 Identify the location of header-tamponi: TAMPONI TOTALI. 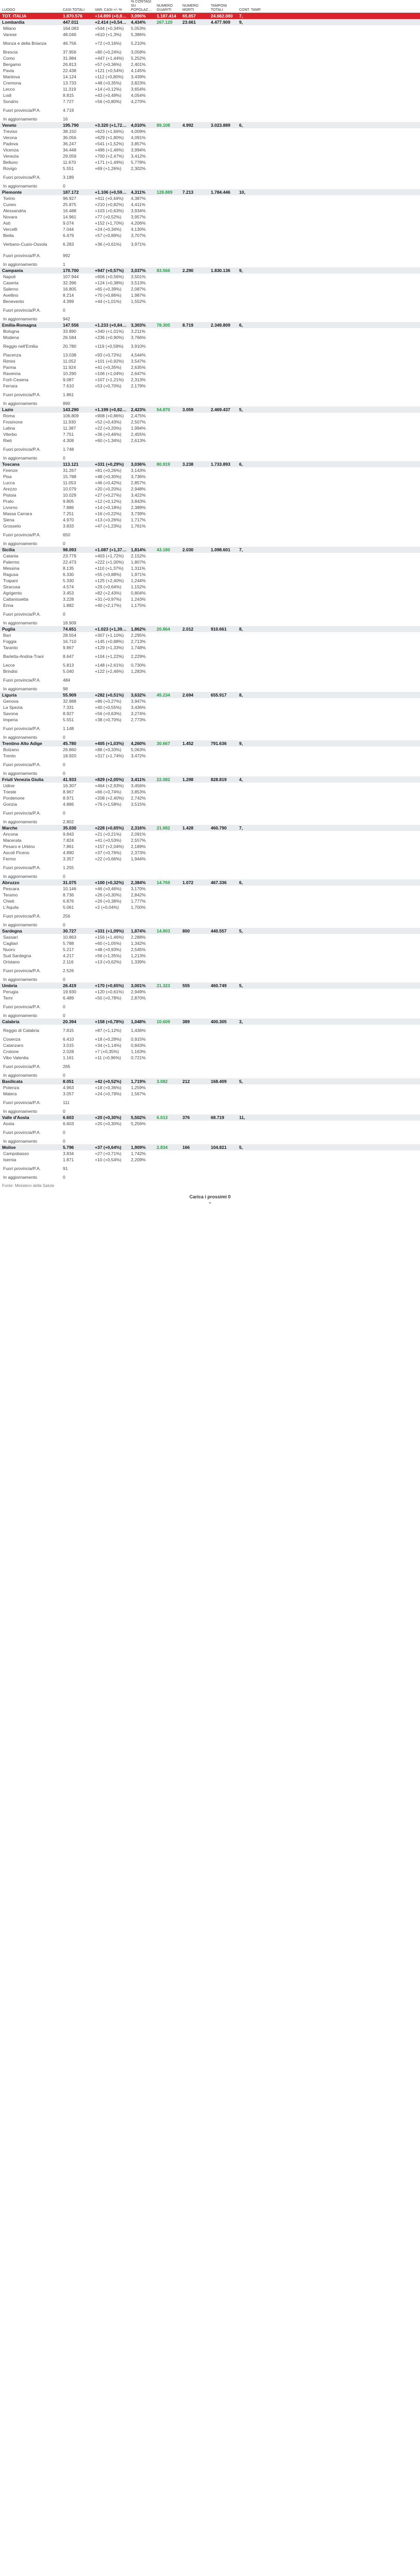
(223, 6).